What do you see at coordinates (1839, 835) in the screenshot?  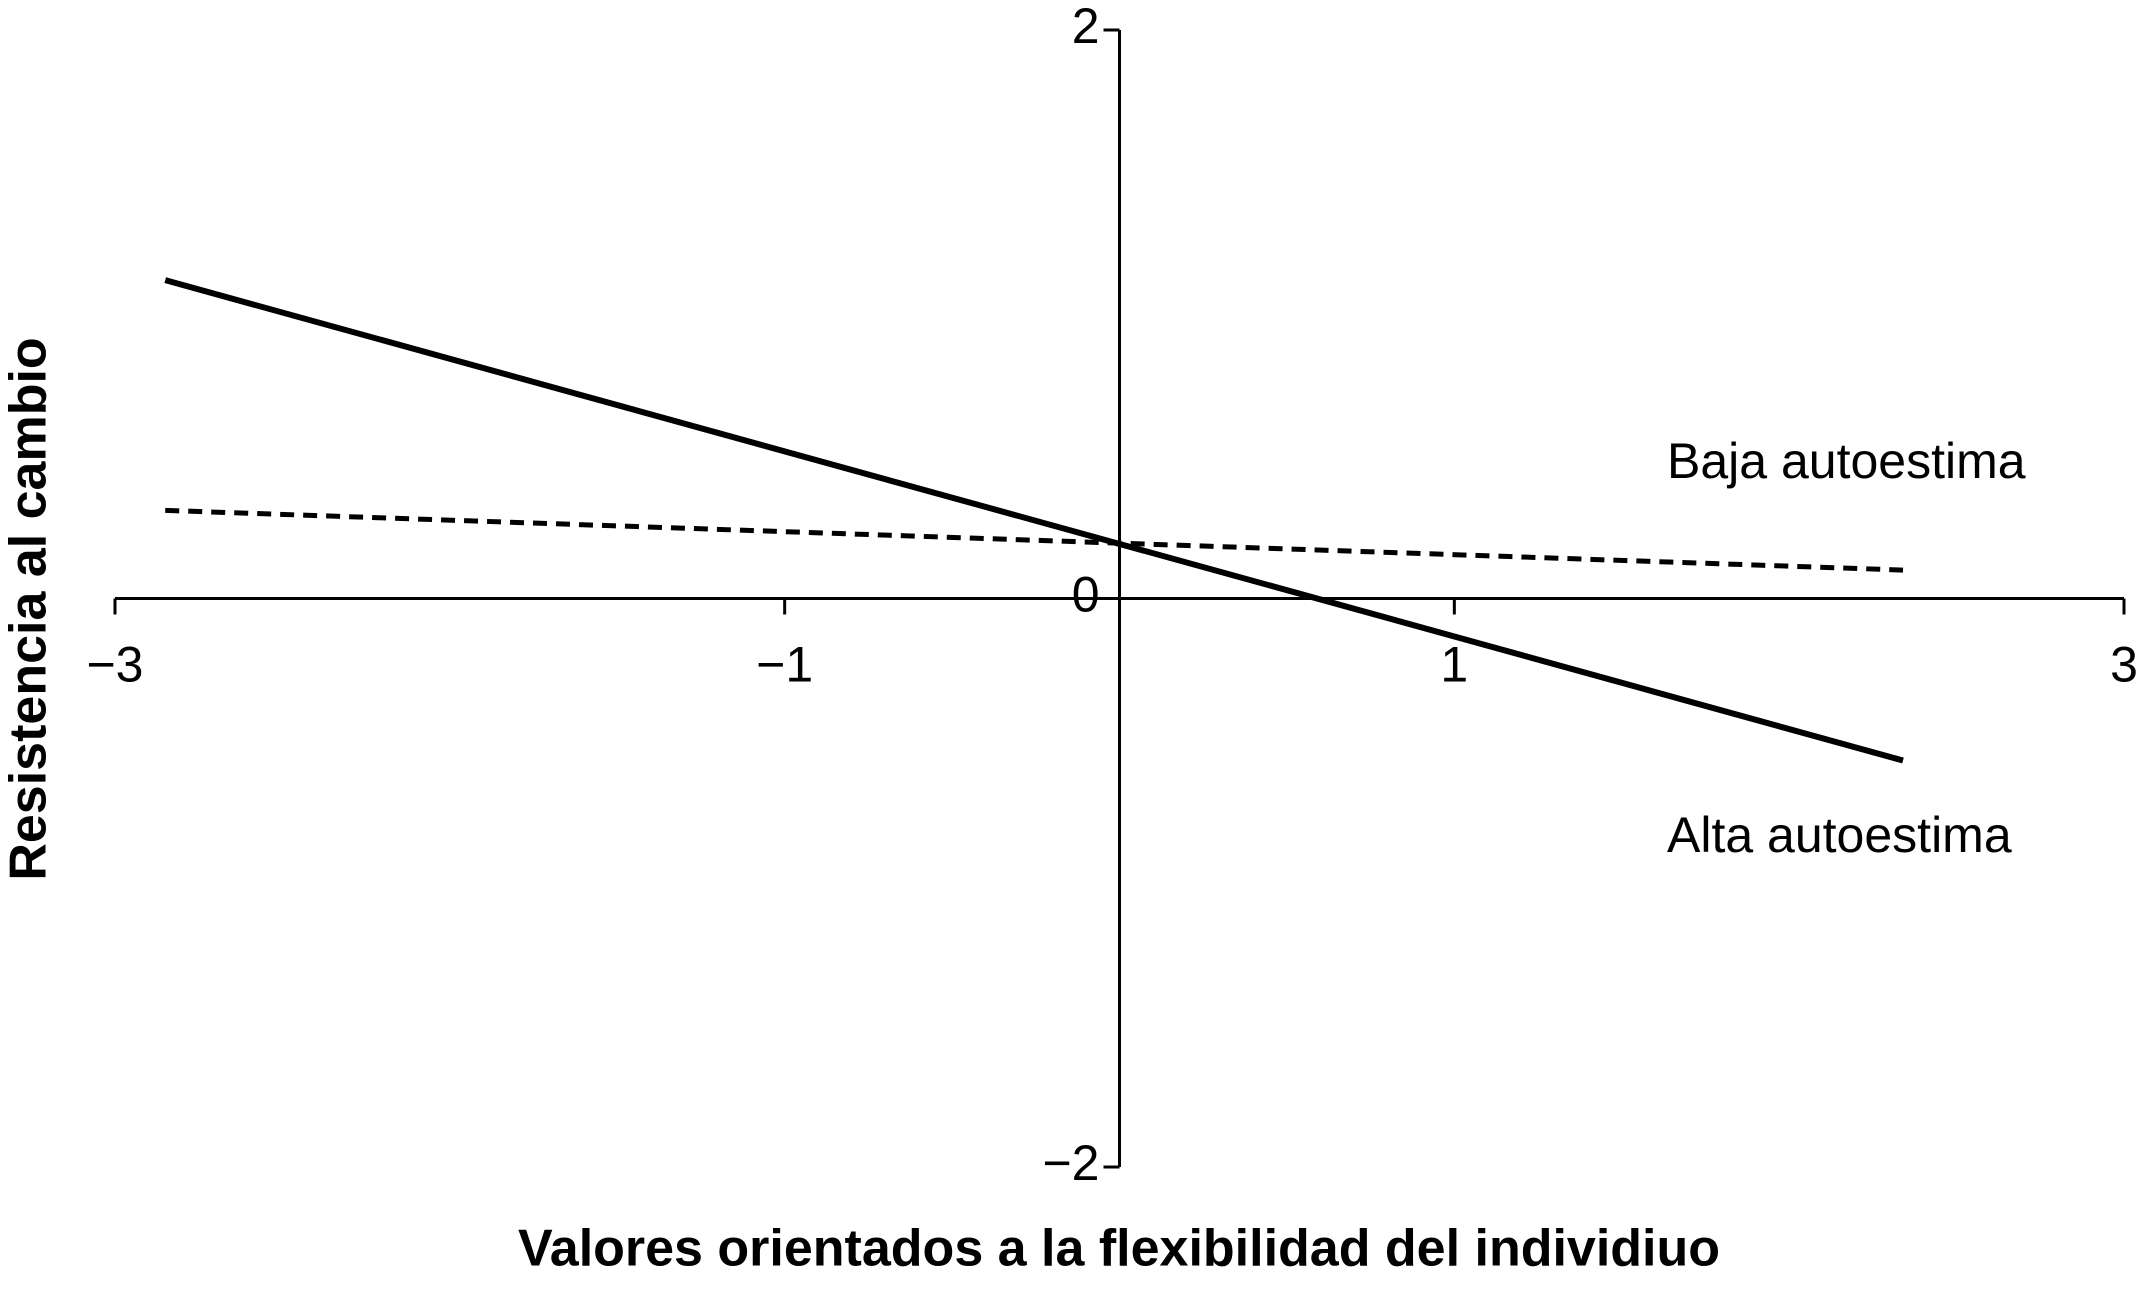 I see `series-label: Alta autoestima` at bounding box center [1839, 835].